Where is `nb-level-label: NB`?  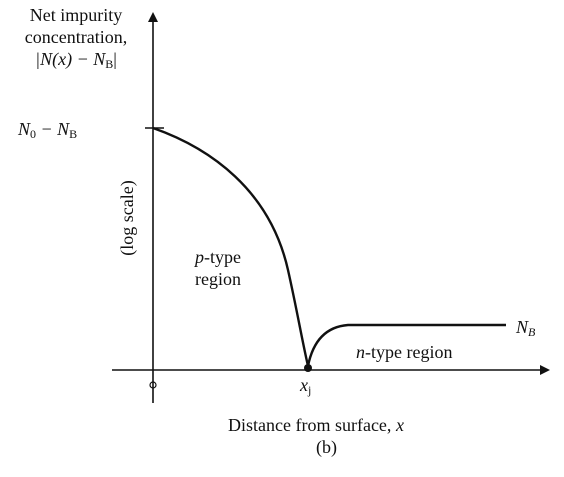
nb-level-label: NB is located at coordinates (525, 327).